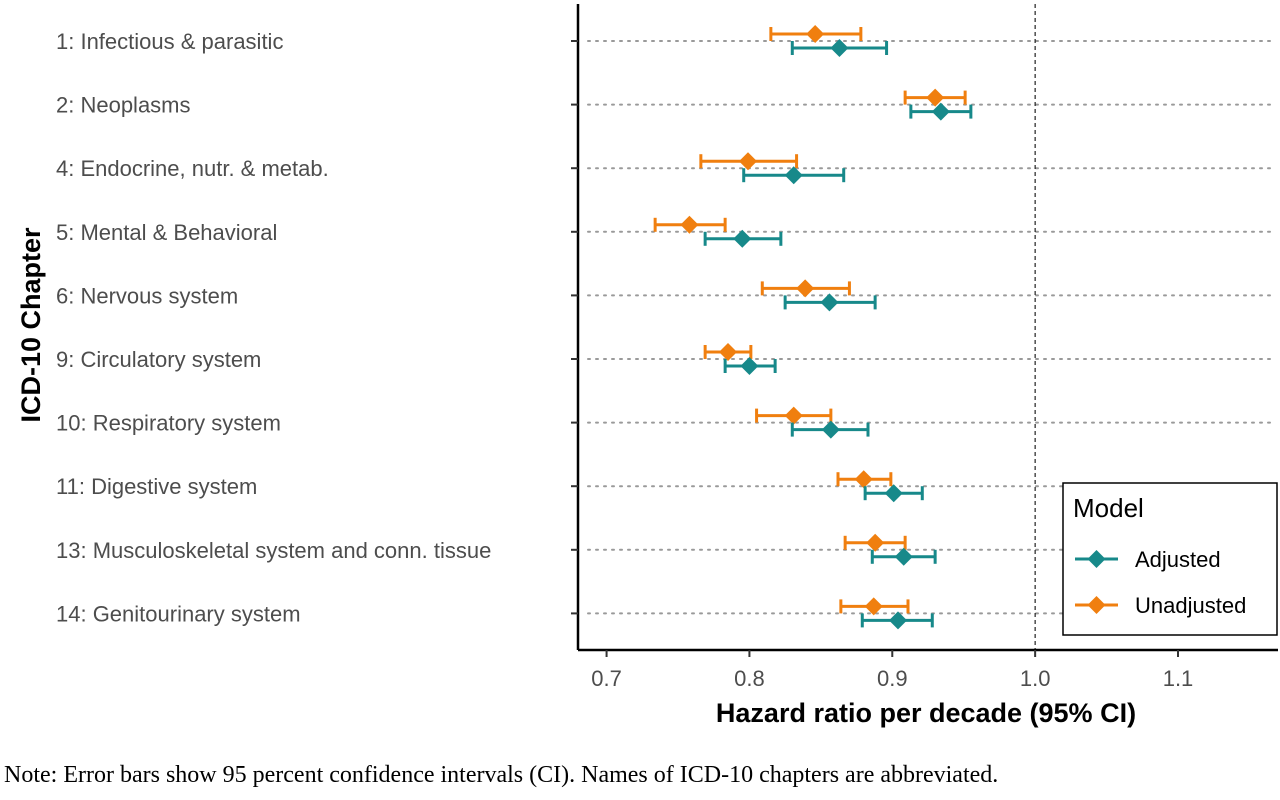  What do you see at coordinates (1160, 582) in the screenshot?
I see `legend-items: Adjusted Unadjusted` at bounding box center [1160, 582].